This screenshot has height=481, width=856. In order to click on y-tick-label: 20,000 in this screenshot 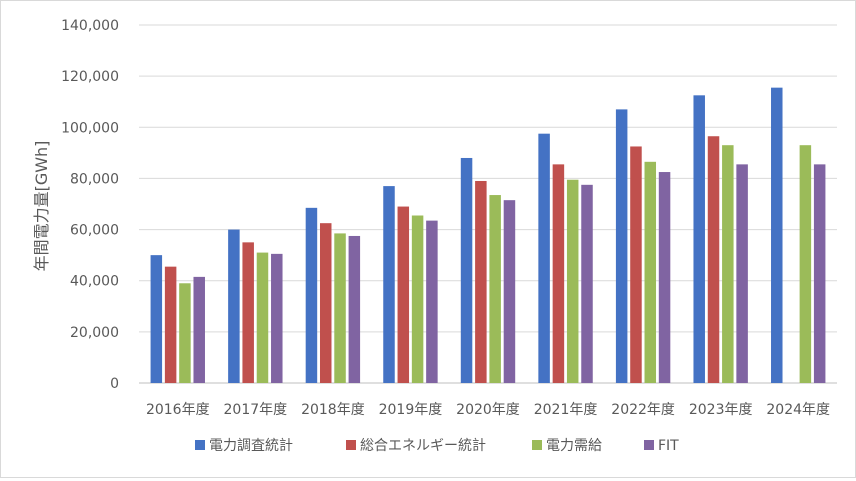, I will do `click(94, 333)`.